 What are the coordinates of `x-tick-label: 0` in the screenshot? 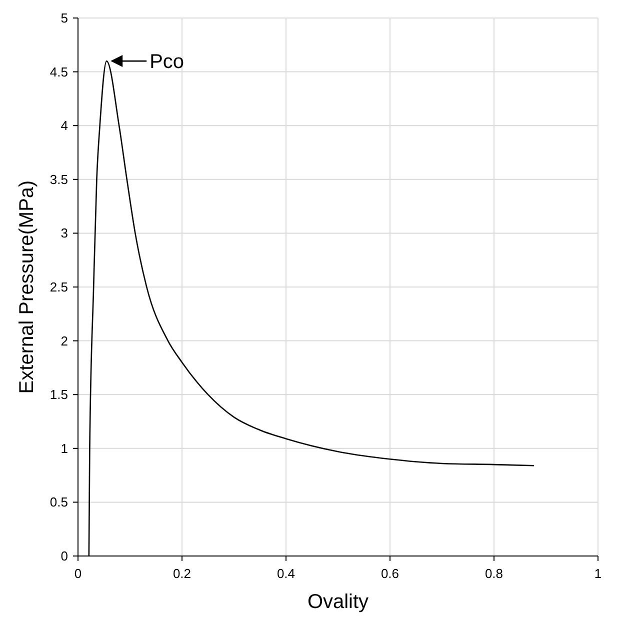 It's located at (78, 573).